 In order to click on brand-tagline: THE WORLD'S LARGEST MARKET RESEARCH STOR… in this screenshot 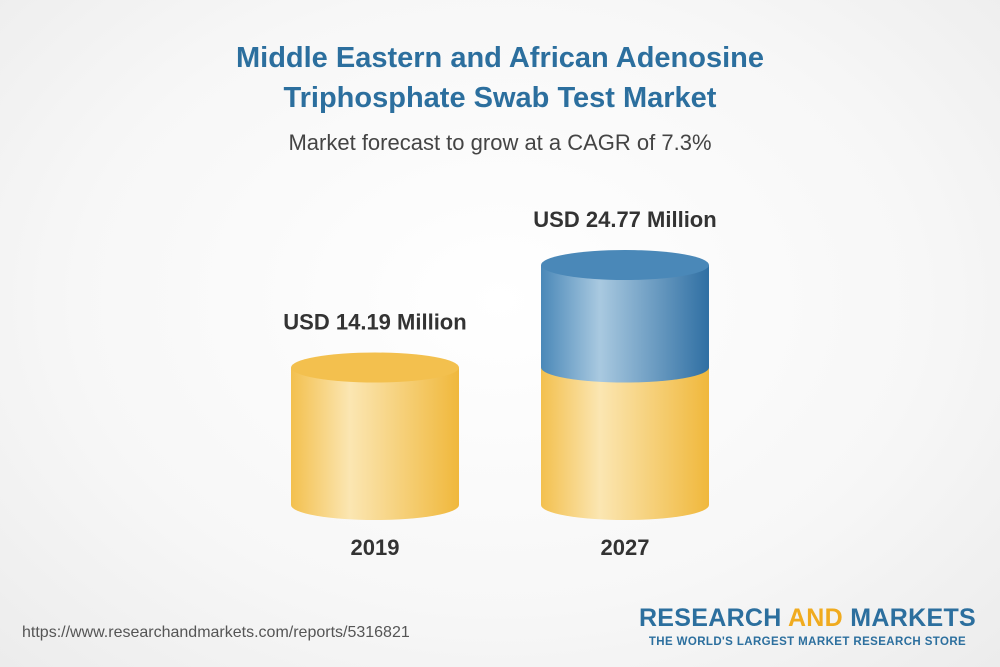, I will do `click(807, 642)`.